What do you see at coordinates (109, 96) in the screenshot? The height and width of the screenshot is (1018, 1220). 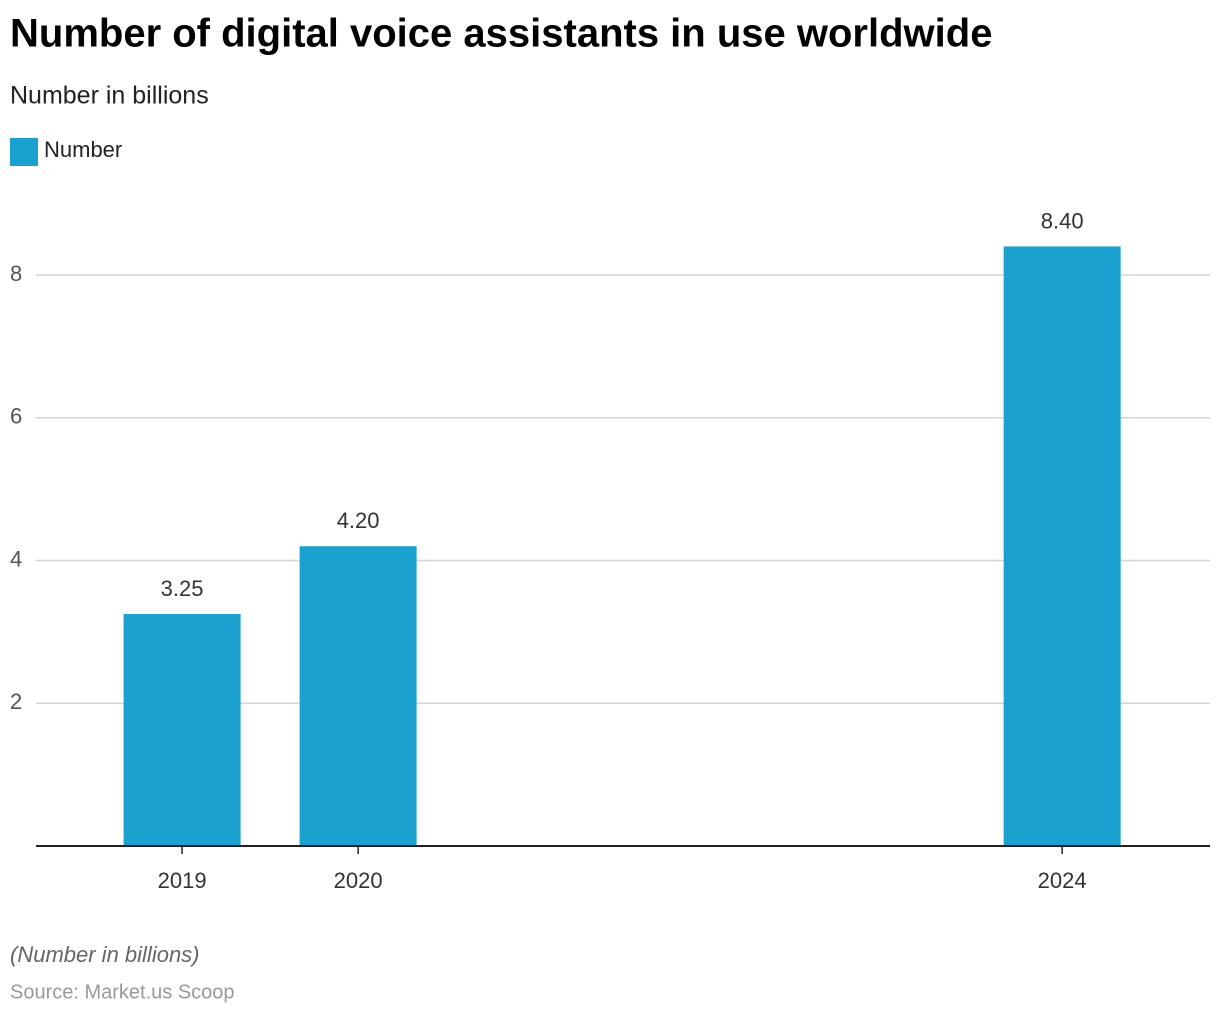 I see `chart-subtitle: Number in billions` at bounding box center [109, 96].